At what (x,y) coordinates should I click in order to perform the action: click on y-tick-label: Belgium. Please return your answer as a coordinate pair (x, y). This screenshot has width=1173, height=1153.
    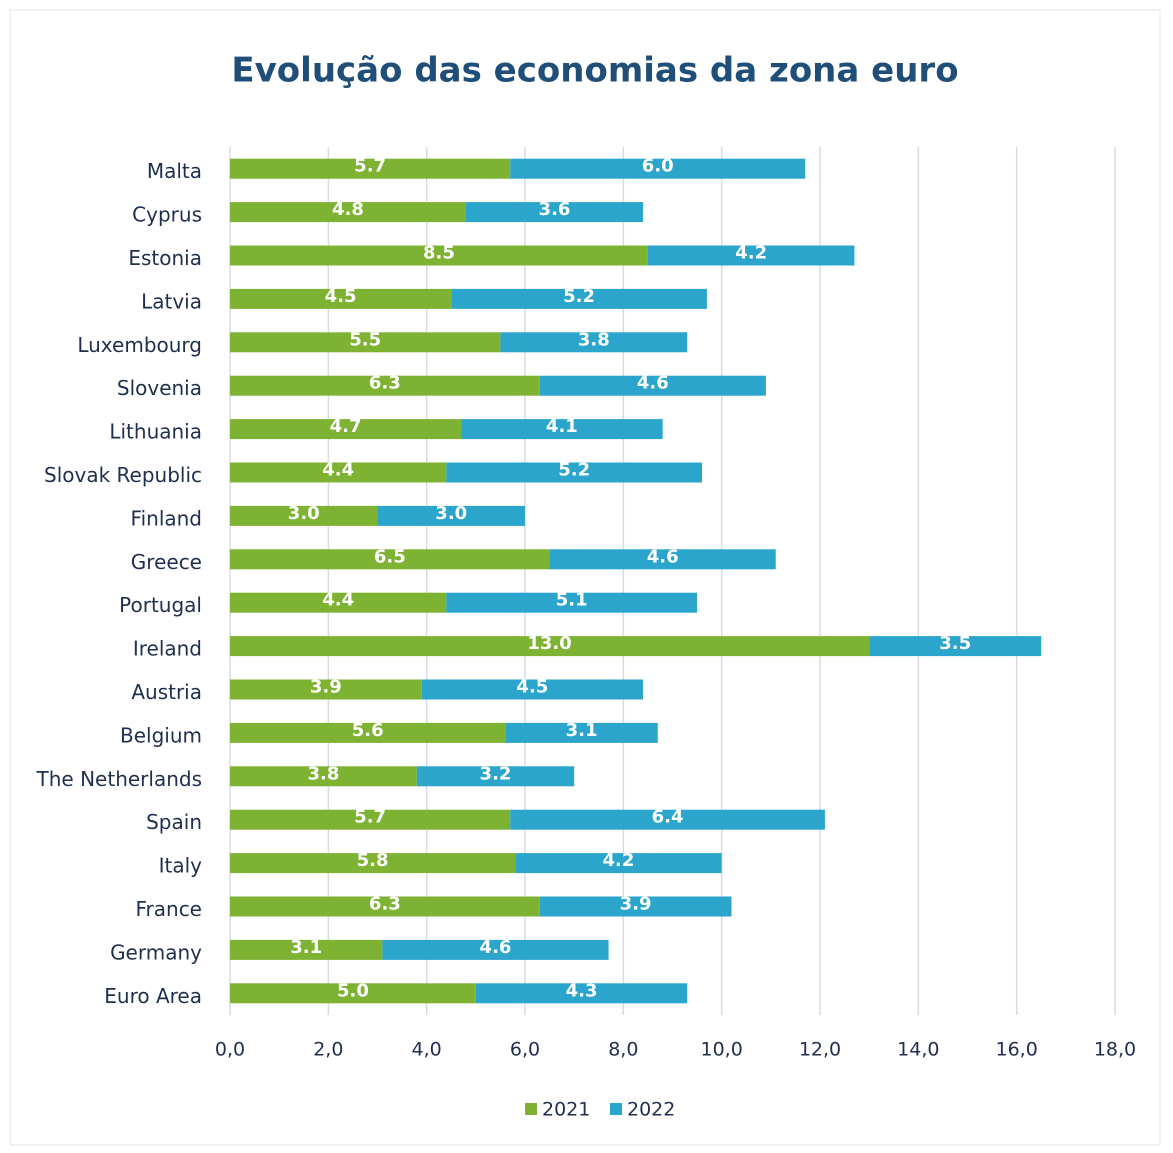
    Looking at the image, I should click on (161, 735).